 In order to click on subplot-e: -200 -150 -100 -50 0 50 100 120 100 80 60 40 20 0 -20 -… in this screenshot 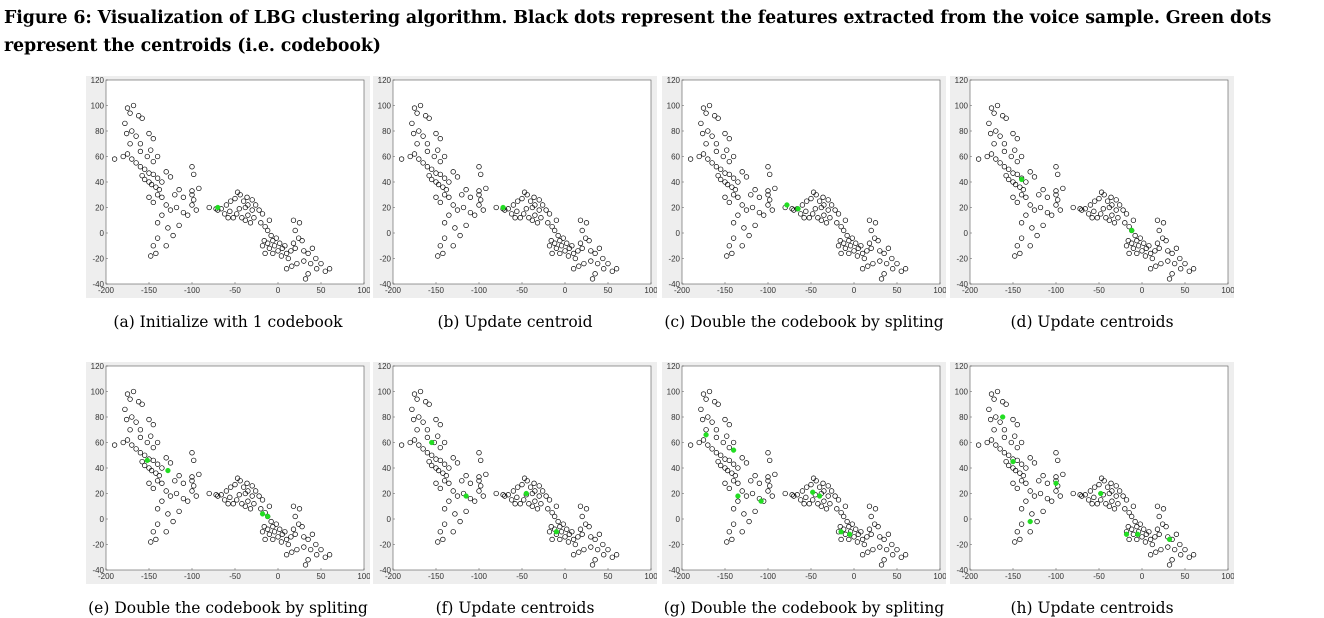, I will do `click(228, 489)`.